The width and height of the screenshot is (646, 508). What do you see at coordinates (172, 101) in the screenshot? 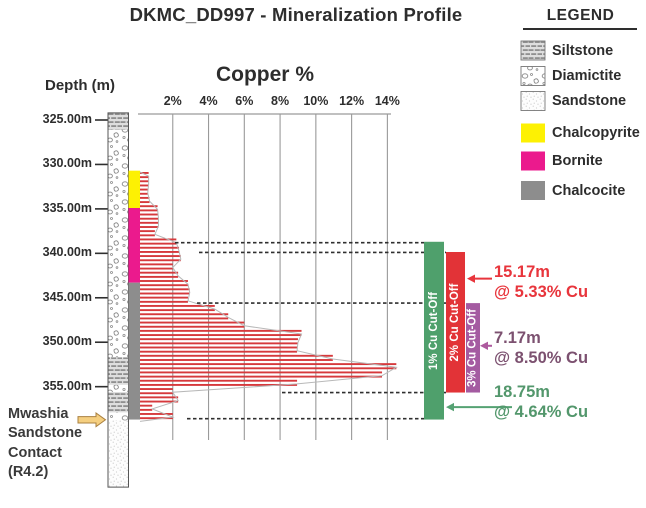
I see `x-tick-label: 2%` at bounding box center [172, 101].